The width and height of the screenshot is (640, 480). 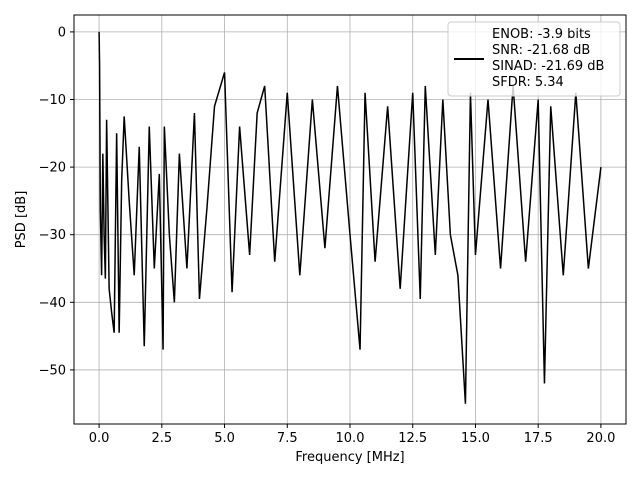 What do you see at coordinates (52, 235) in the screenshot?
I see `y-tick-label: −30` at bounding box center [52, 235].